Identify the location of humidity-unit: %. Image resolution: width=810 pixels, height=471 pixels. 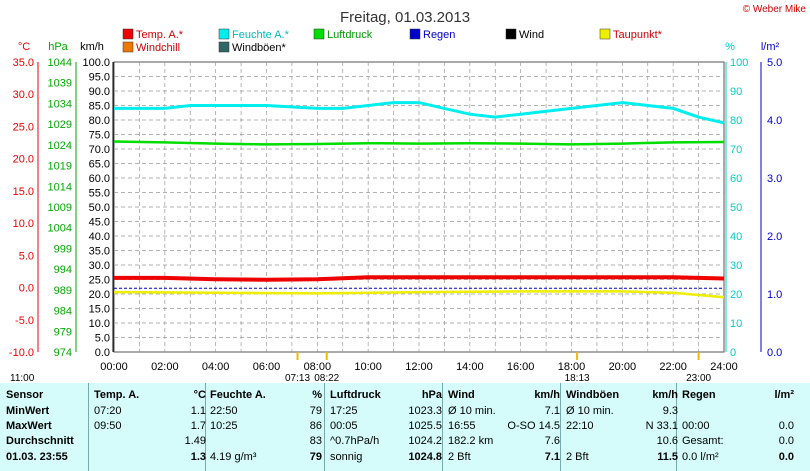
(730, 47).